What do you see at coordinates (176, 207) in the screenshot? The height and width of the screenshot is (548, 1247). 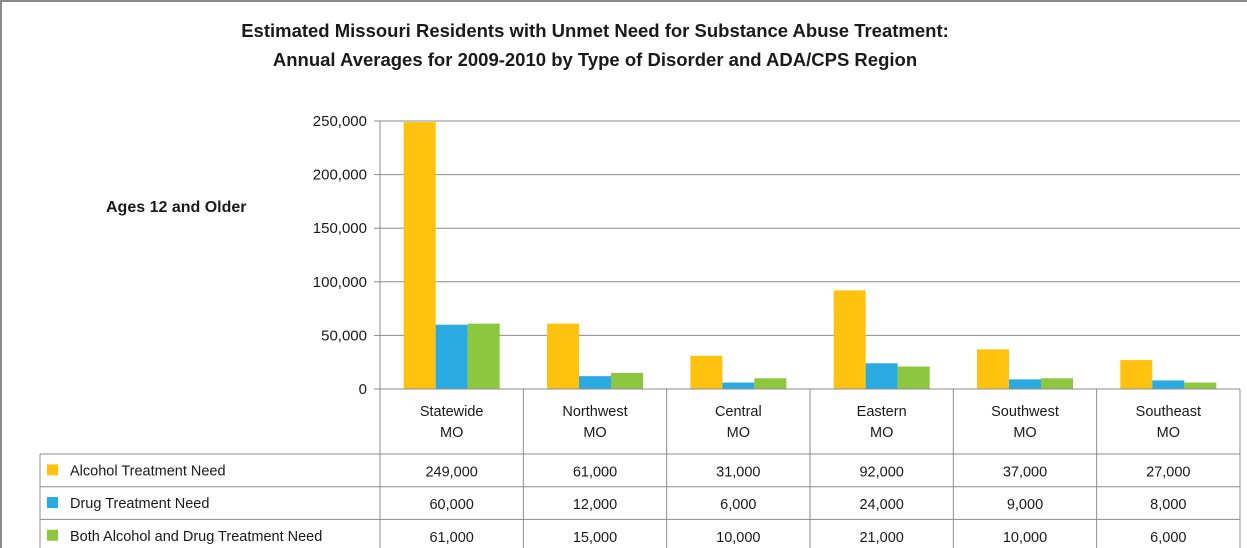 I see `y-axis-label: Ages 12 and Older` at bounding box center [176, 207].